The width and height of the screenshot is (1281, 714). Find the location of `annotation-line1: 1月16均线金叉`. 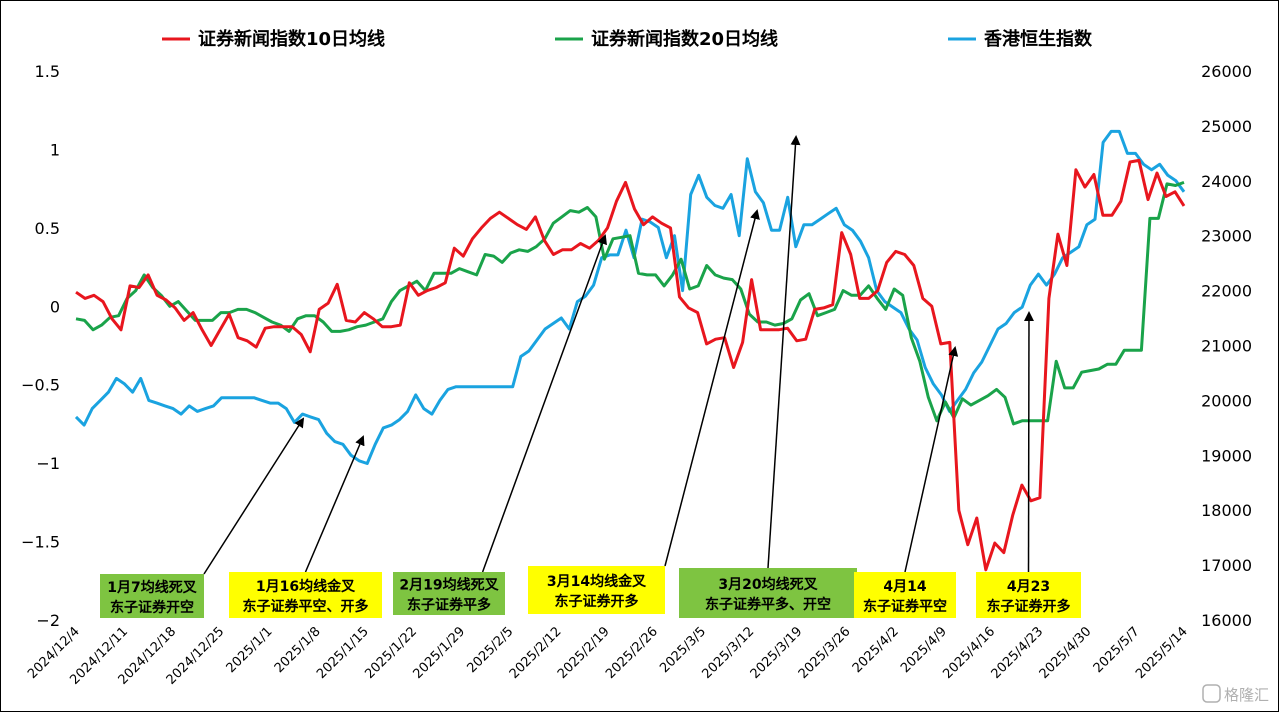

annotation-line1: 1月16均线金叉 is located at coordinates (306, 586).